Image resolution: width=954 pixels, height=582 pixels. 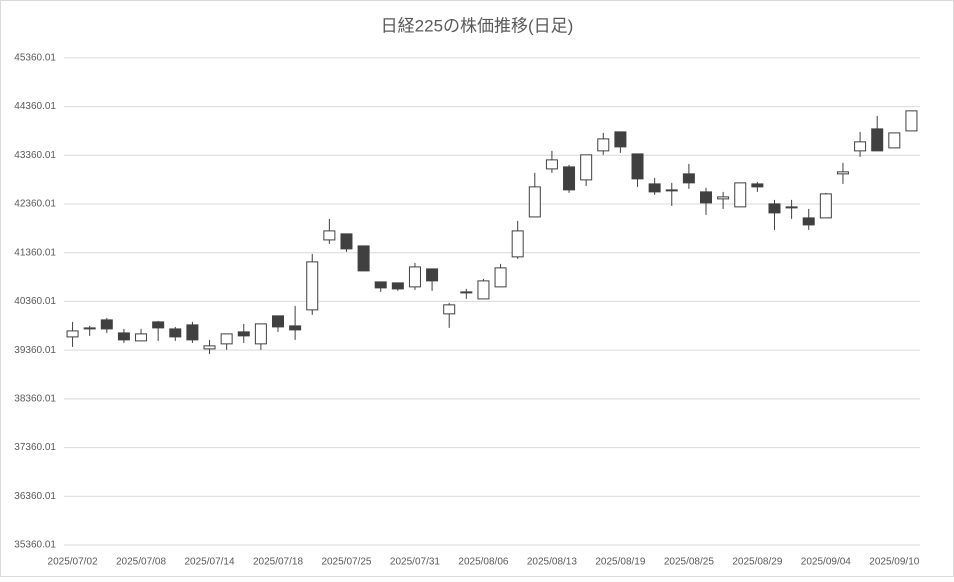 What do you see at coordinates (757, 562) in the screenshot?
I see `x-tick-label: 2025/08/29` at bounding box center [757, 562].